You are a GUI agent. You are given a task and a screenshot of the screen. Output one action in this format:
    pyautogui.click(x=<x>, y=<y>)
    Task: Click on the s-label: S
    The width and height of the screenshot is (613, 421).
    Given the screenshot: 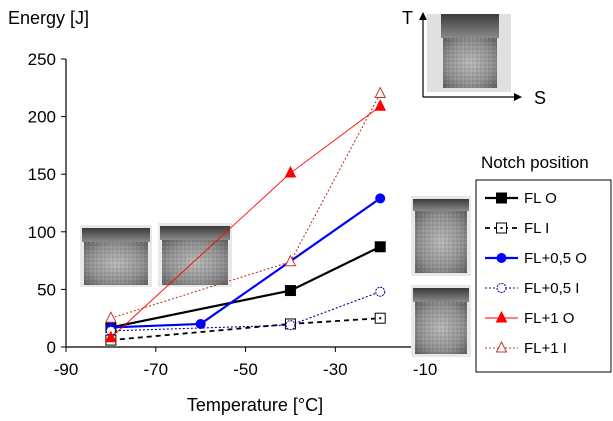 What is the action you would take?
    pyautogui.click(x=540, y=98)
    